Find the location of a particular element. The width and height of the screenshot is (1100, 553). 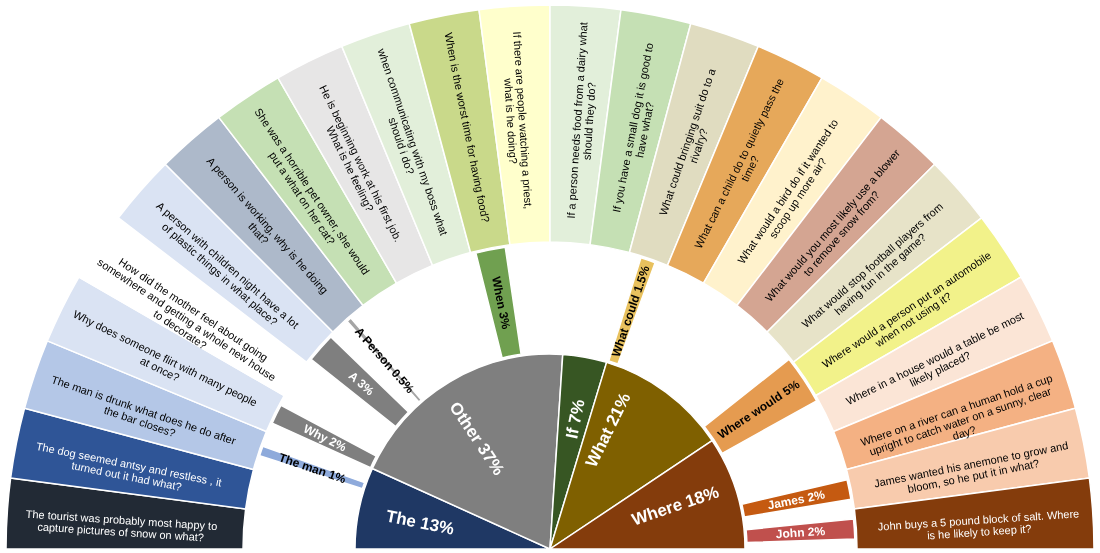

data-label: Where 18% is located at coordinates (675, 506).